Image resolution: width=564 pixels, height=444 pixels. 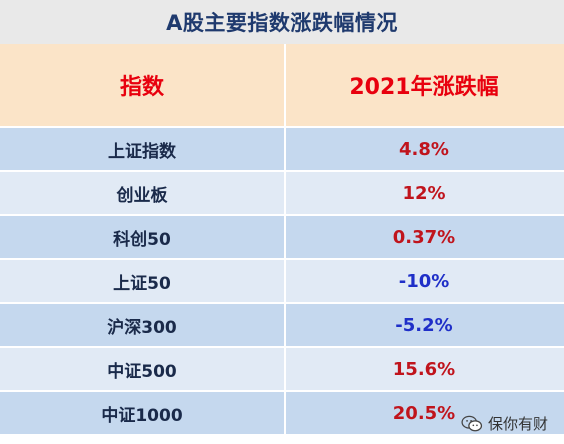 What do you see at coordinates (142, 239) in the screenshot?
I see `index-name-cell: 科创50` at bounding box center [142, 239].